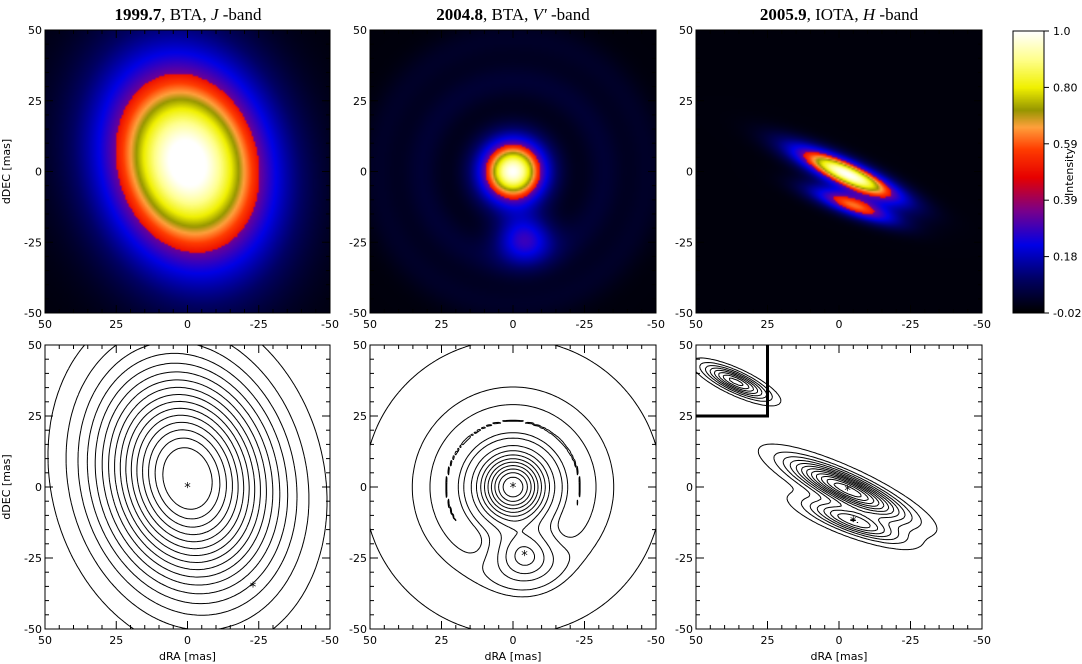  What do you see at coordinates (6, 486) in the screenshot?
I see `y-axis-label: dDEC [mas]` at bounding box center [6, 486].